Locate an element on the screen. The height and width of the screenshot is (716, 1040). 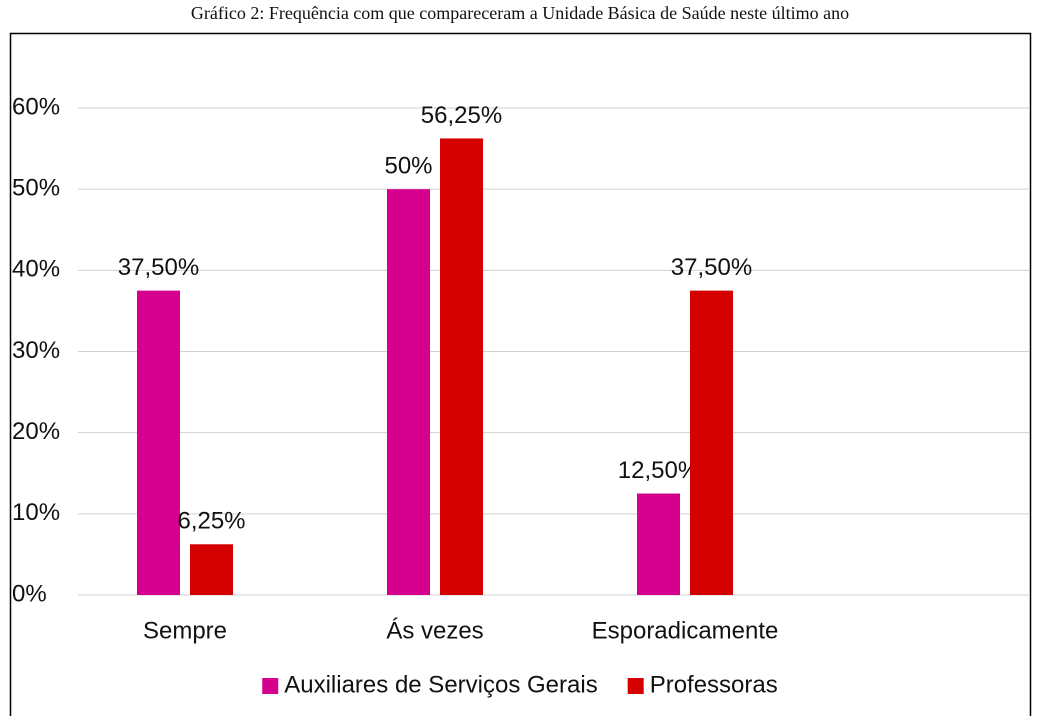
value-label: 50% is located at coordinates (408, 166).